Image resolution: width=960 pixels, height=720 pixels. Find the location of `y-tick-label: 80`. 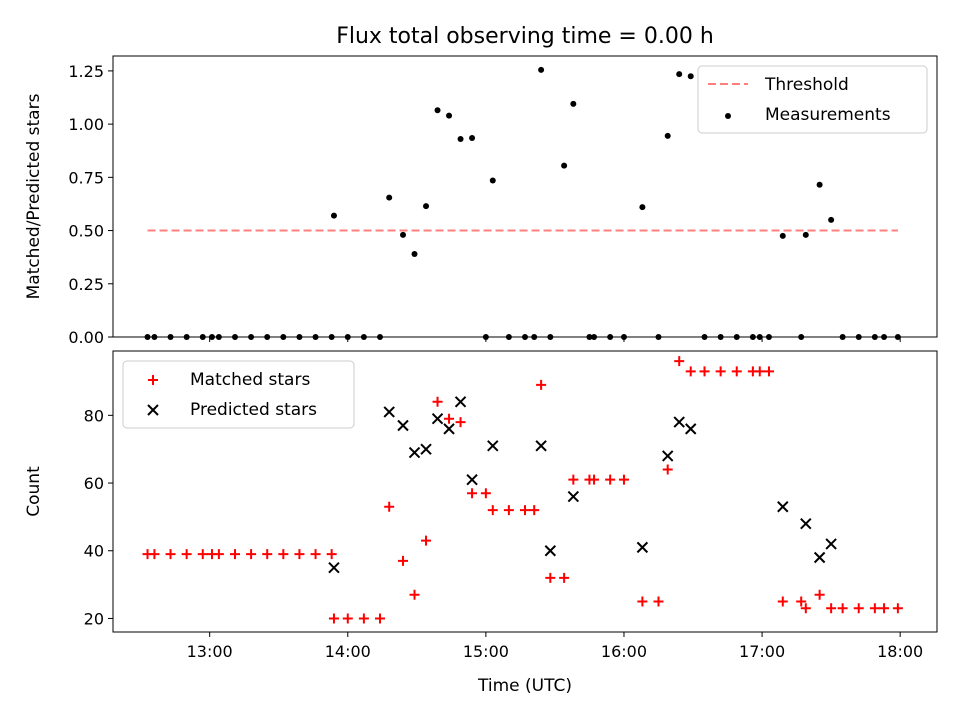

y-tick-label: 80 is located at coordinates (94, 415).